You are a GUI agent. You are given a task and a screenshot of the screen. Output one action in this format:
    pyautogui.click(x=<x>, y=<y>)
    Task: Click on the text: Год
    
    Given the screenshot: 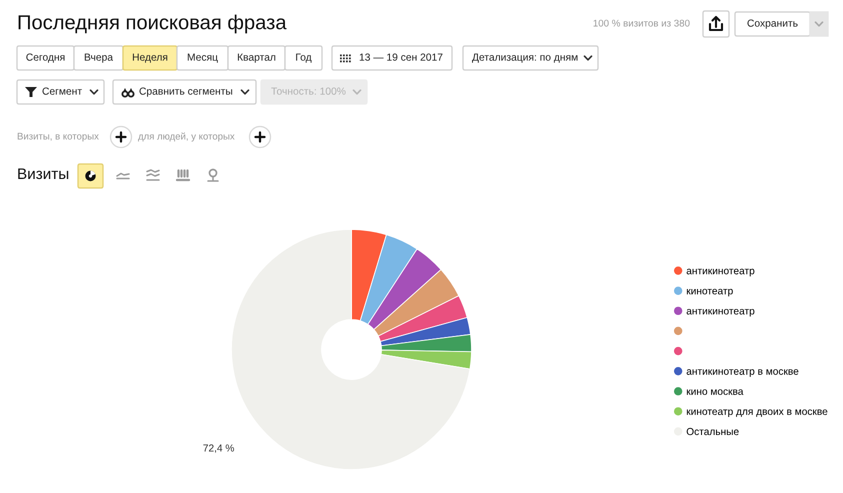 What is the action you would take?
    pyautogui.click(x=304, y=58)
    